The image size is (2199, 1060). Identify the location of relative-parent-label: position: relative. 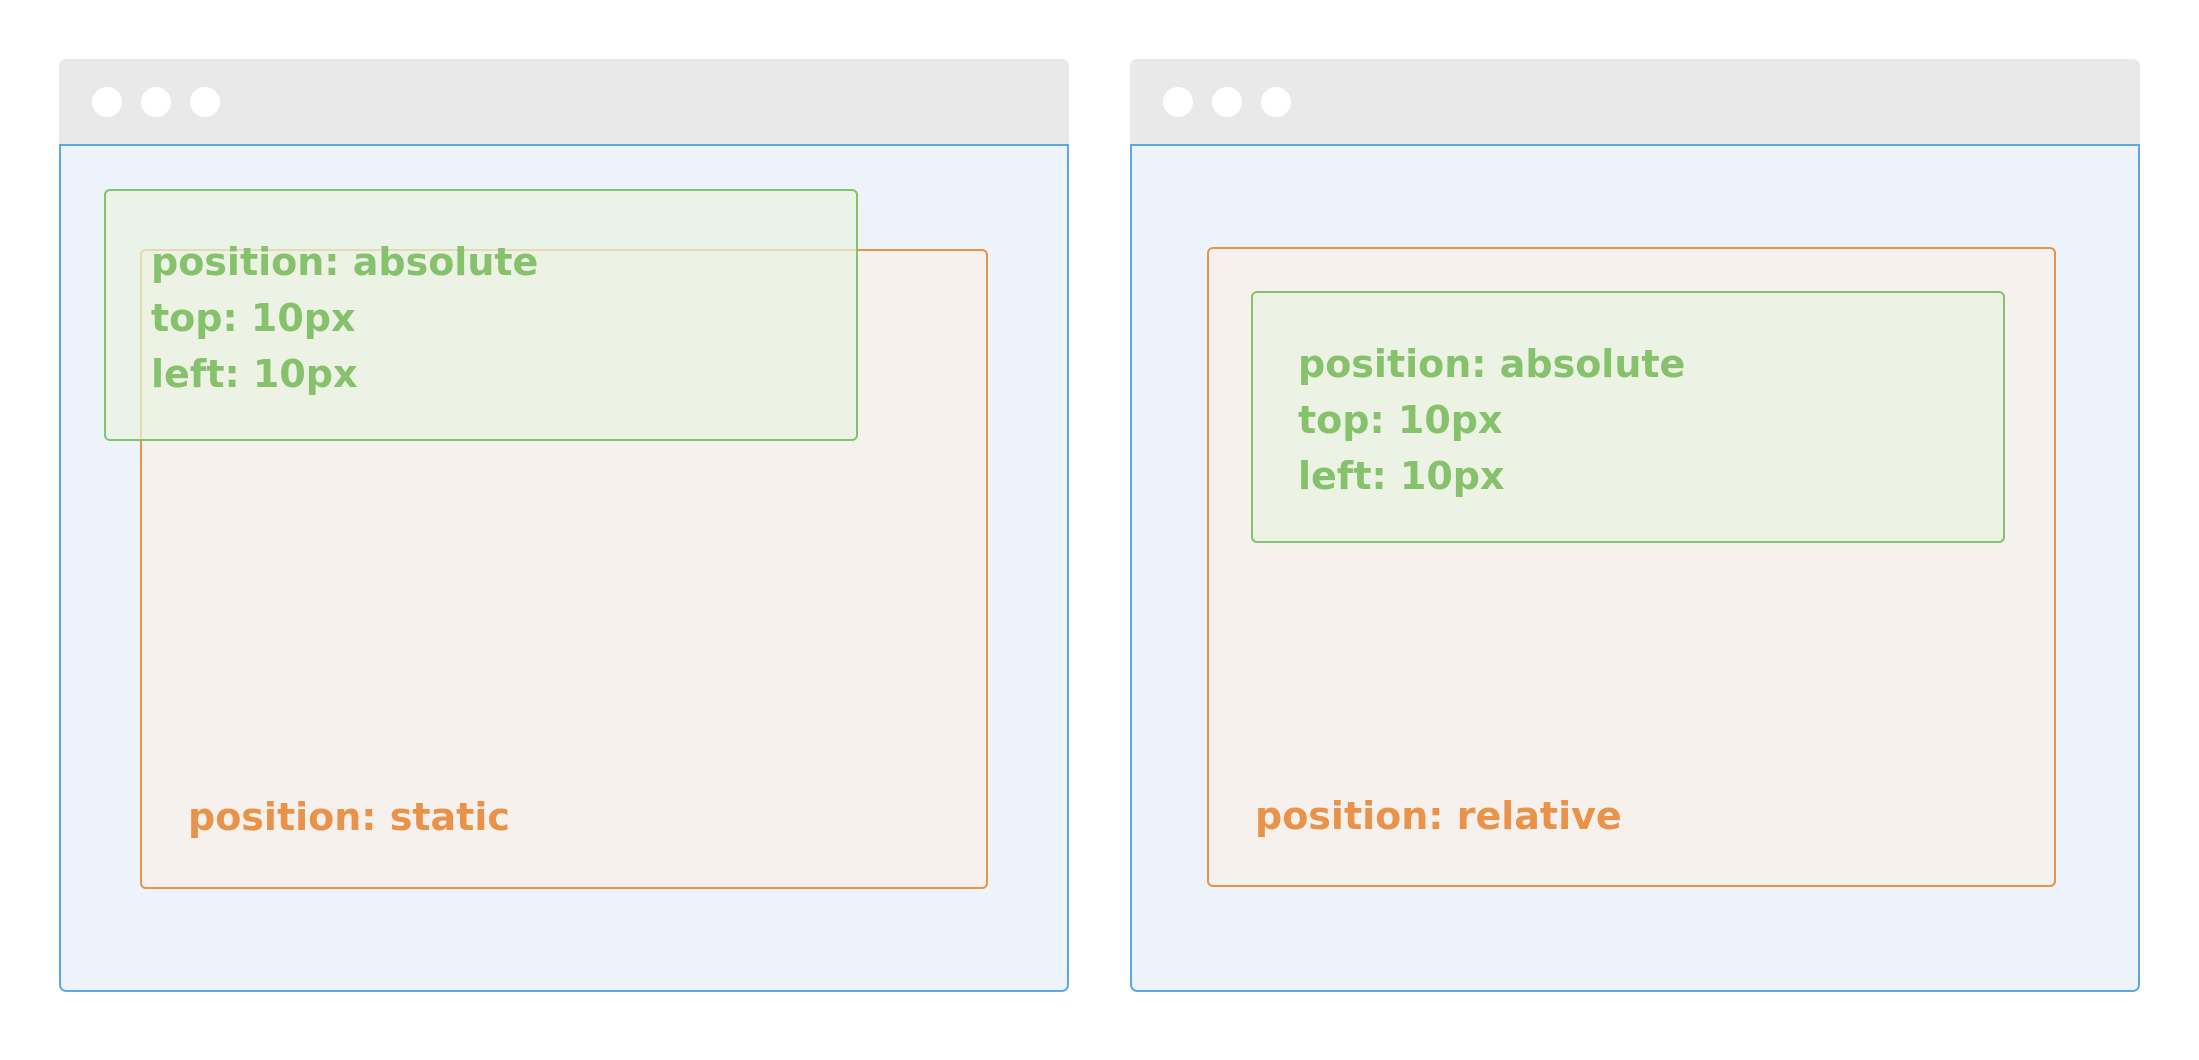
(1438, 816).